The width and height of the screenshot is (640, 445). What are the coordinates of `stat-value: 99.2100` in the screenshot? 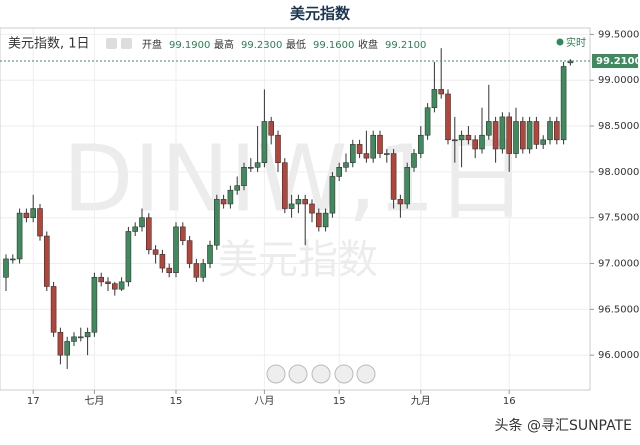 It's located at (405, 45).